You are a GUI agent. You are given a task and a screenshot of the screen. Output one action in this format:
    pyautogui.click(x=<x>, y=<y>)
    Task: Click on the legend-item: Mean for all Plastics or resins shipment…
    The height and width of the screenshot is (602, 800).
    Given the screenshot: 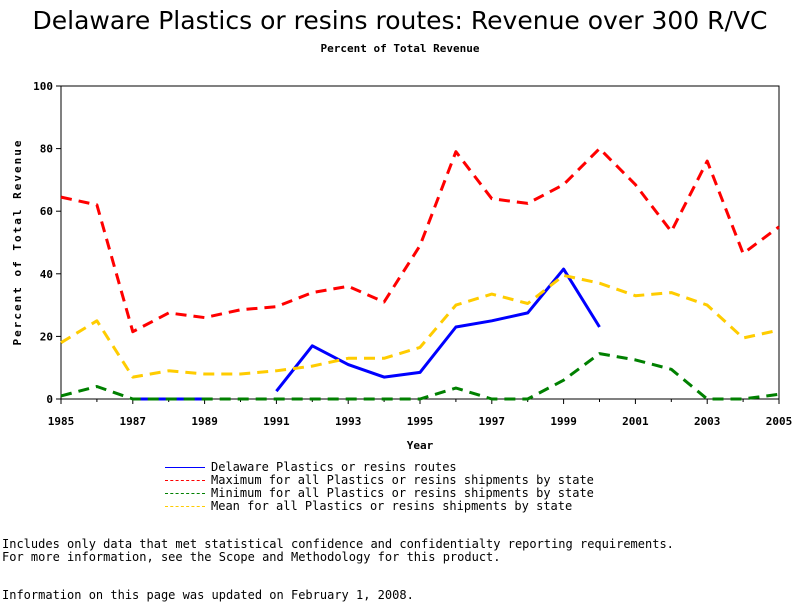 What is the action you would take?
    pyautogui.click(x=379, y=506)
    